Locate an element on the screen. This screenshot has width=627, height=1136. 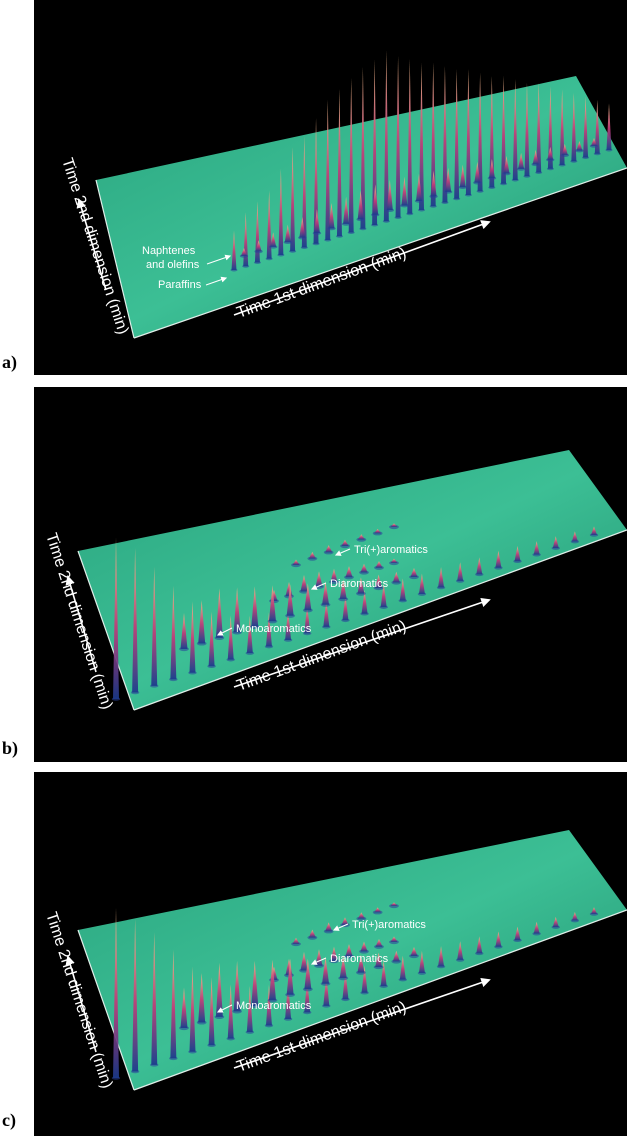
paraffin-peaks is located at coordinates (355, 613).